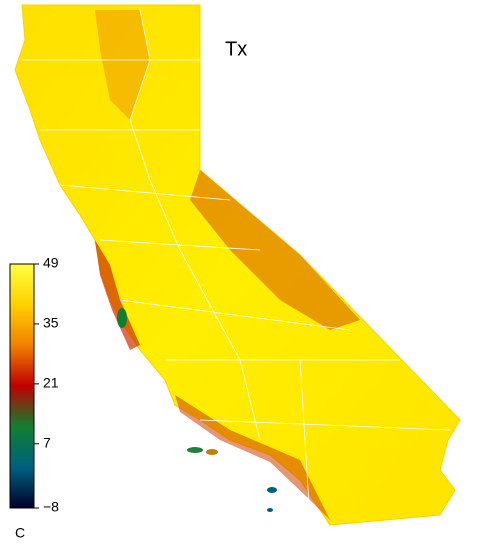  What do you see at coordinates (122, 318) in the screenshot?
I see `coastal-patch` at bounding box center [122, 318].